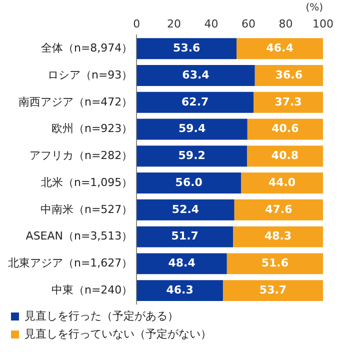 Image resolution: width=341 pixels, height=354 pixels. I want to click on data-label: 59.4, so click(192, 129).